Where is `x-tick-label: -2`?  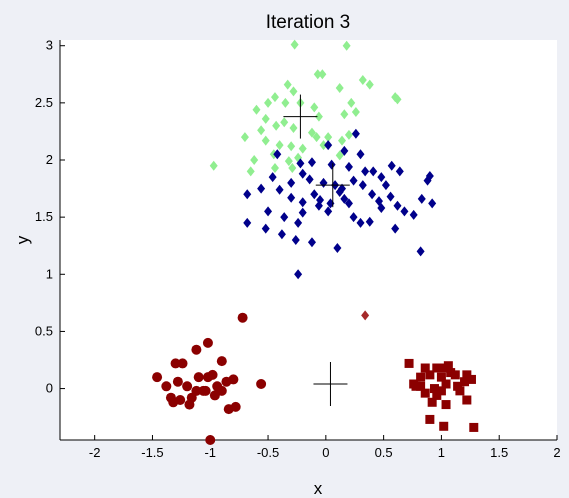 x-tick-label: -2 is located at coordinates (95, 452).